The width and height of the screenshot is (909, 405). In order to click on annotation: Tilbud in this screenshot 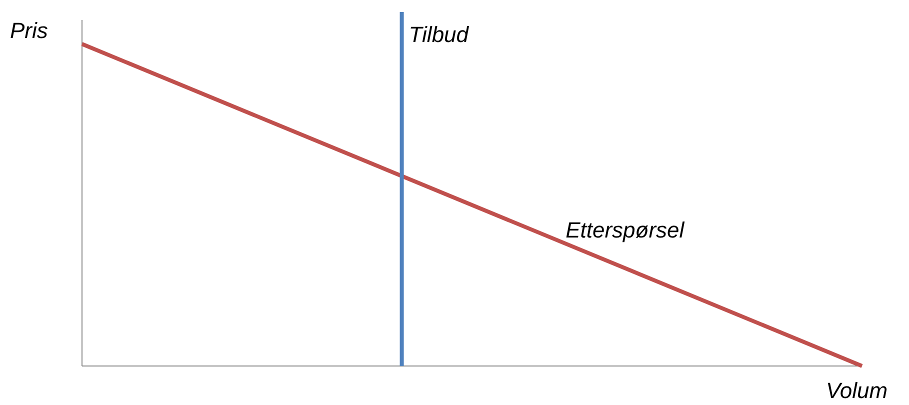, I will do `click(439, 34)`.